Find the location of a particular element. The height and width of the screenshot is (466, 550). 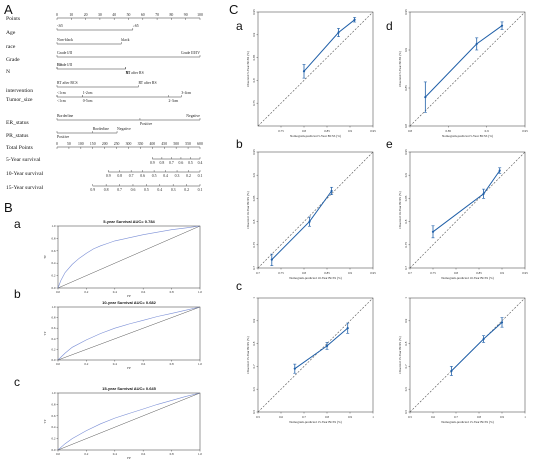

panel-label-b-b: b is located at coordinates (17, 294).